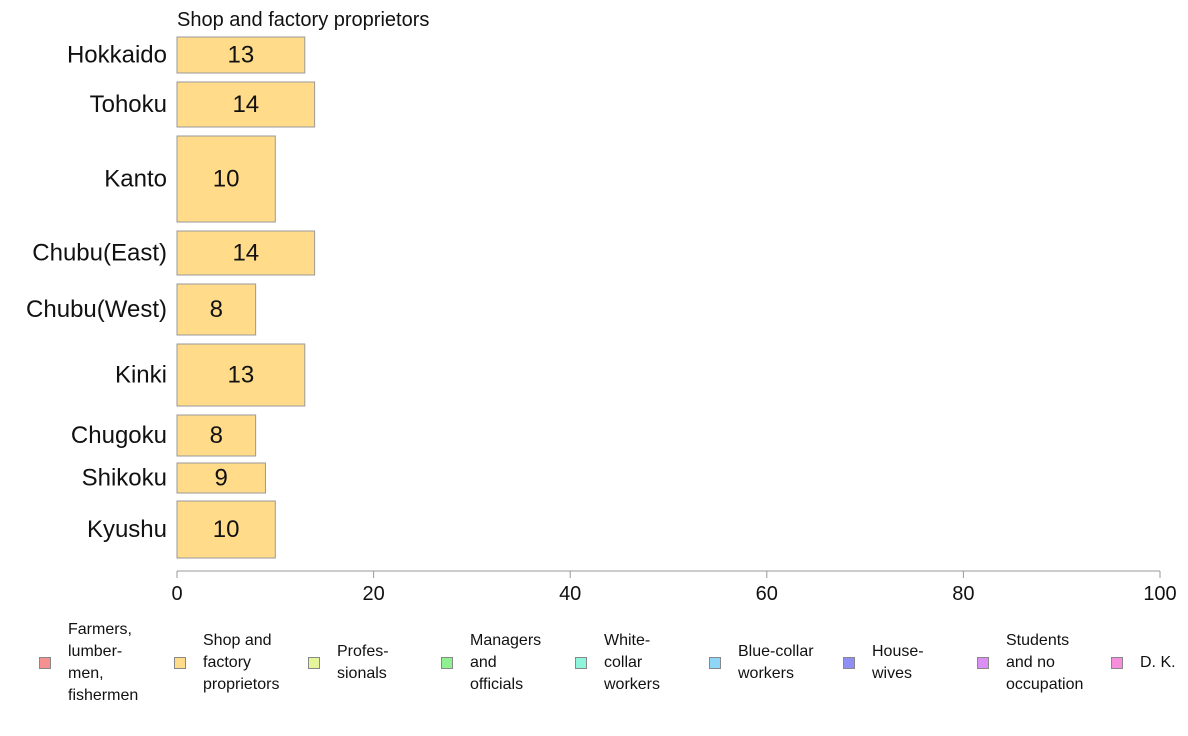 The image size is (1188, 736). I want to click on bar-kinki, so click(241, 375).